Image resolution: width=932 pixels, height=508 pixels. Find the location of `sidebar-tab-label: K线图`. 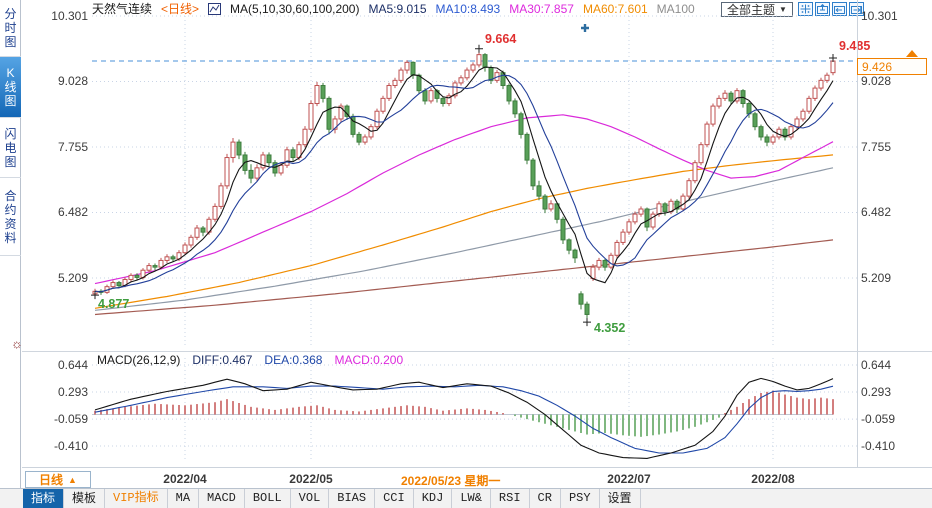

sidebar-tab-label: K线图 is located at coordinates (10, 87).